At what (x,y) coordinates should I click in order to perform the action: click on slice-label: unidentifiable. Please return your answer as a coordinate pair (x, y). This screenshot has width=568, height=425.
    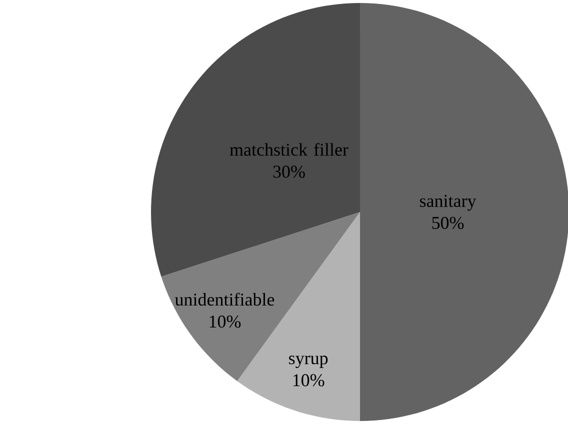
    Looking at the image, I should click on (224, 299).